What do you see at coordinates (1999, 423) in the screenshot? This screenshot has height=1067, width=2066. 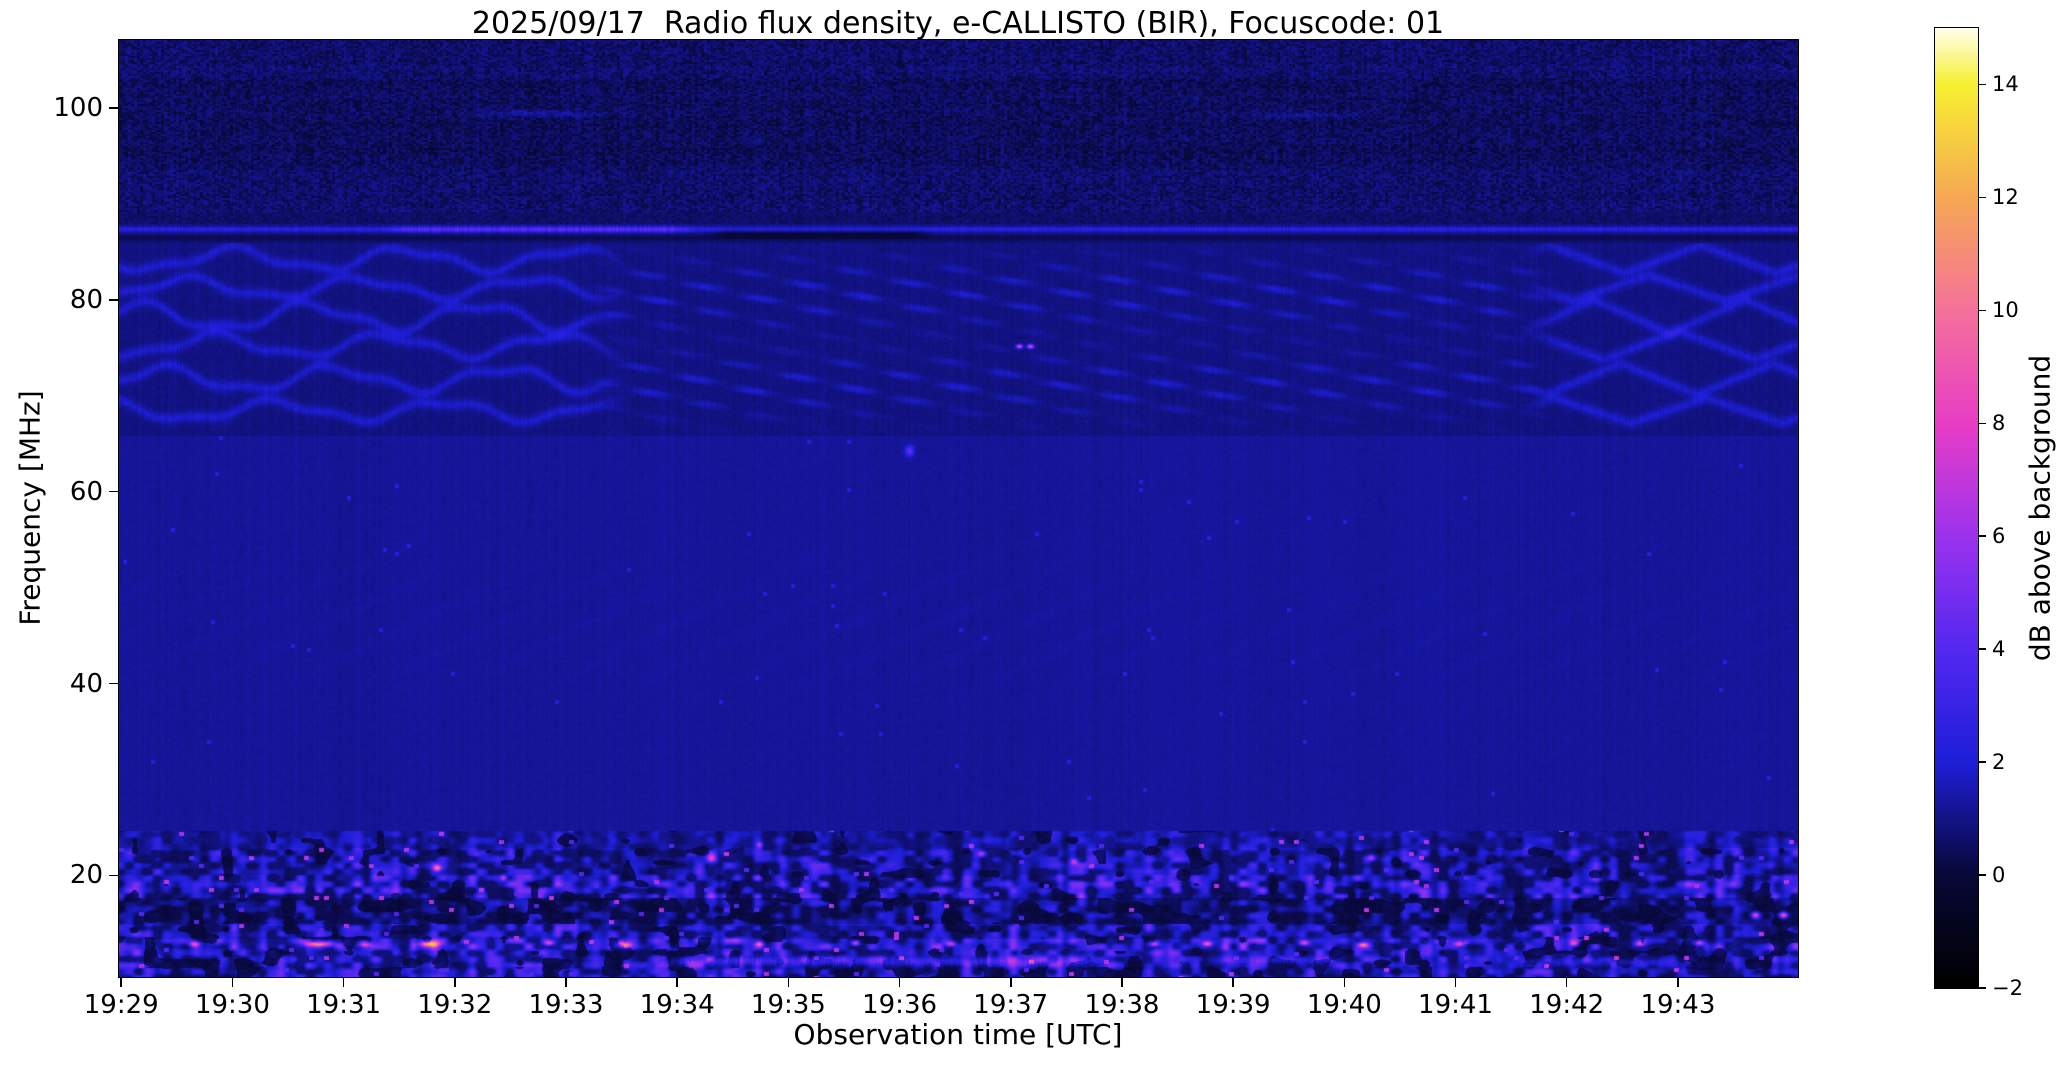 I see `colorbar-tick-label: 8` at bounding box center [1999, 423].